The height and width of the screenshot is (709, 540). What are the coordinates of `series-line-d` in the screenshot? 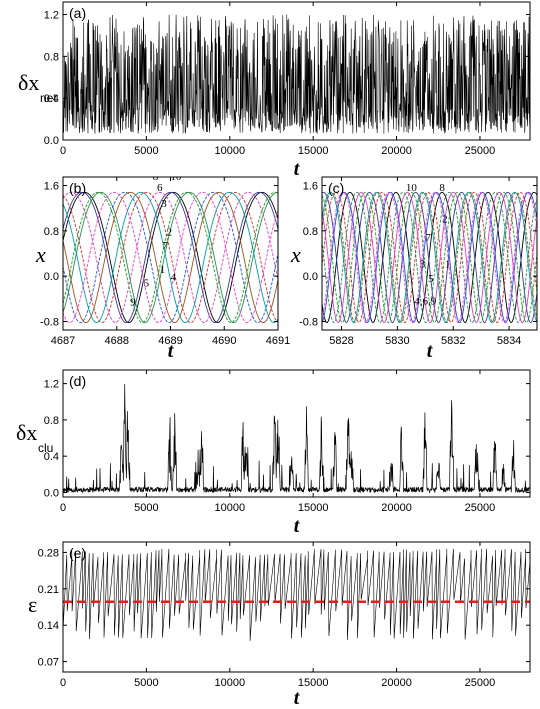 It's located at (296, 438).